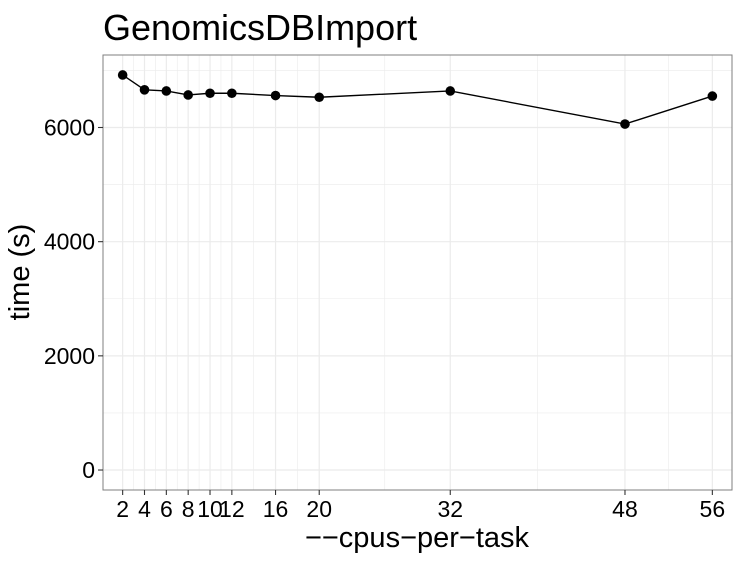 The width and height of the screenshot is (743, 563). What do you see at coordinates (232, 509) in the screenshot?
I see `x-tick-label: 12` at bounding box center [232, 509].